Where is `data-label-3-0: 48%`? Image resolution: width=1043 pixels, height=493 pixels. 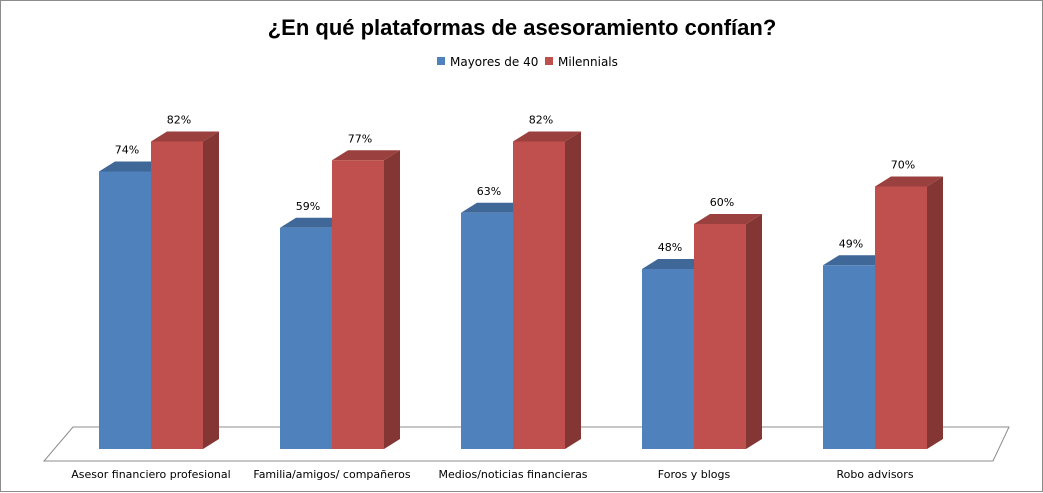 data-label-3-0: 48% is located at coordinates (670, 247).